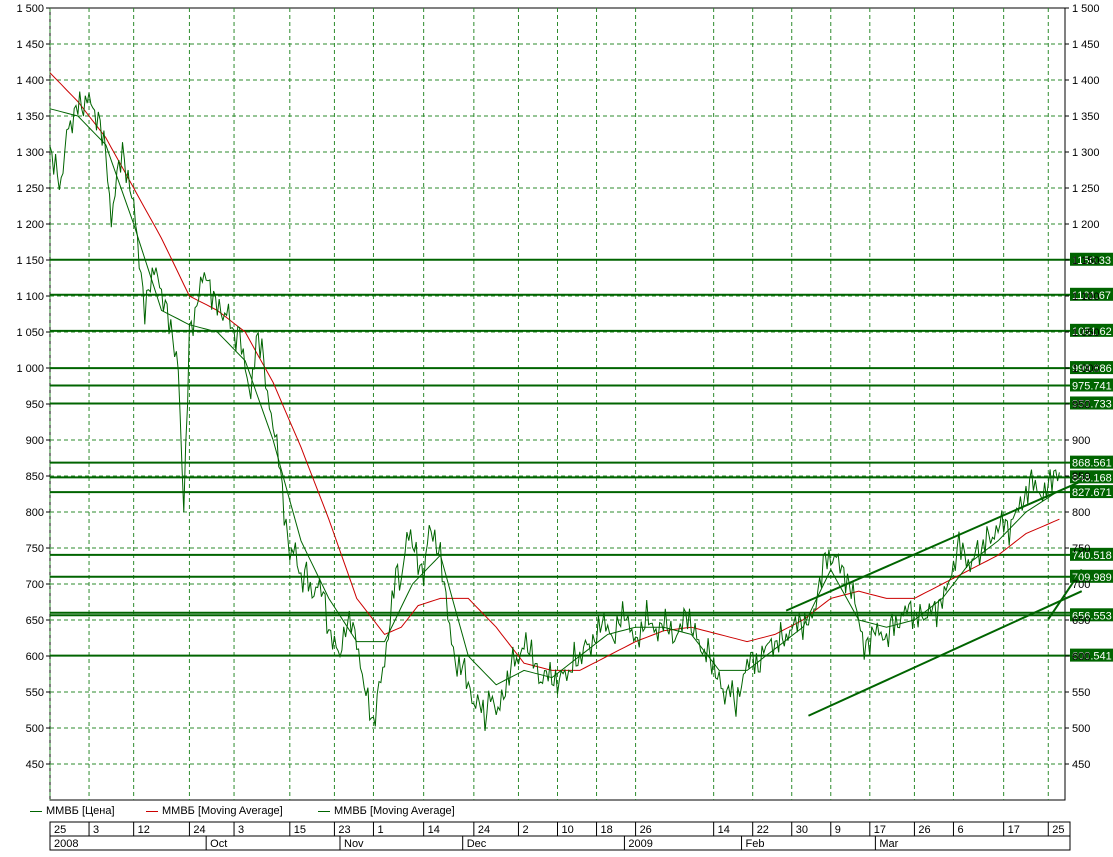 This screenshot has width=1113, height=857. I want to click on level-label: 1150.33, so click(1091, 261).